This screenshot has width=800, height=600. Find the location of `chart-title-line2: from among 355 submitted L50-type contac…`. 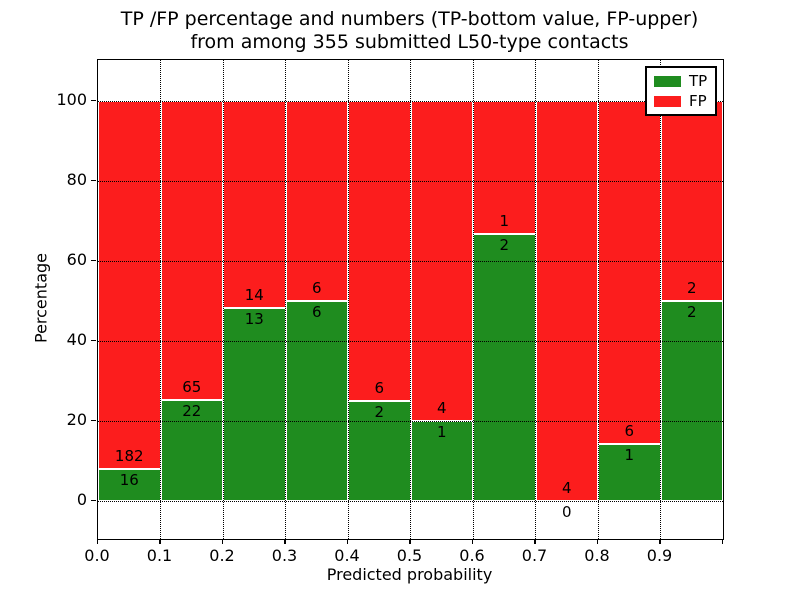

chart-title-line2: from among 355 submitted L50-type contac… is located at coordinates (409, 42).